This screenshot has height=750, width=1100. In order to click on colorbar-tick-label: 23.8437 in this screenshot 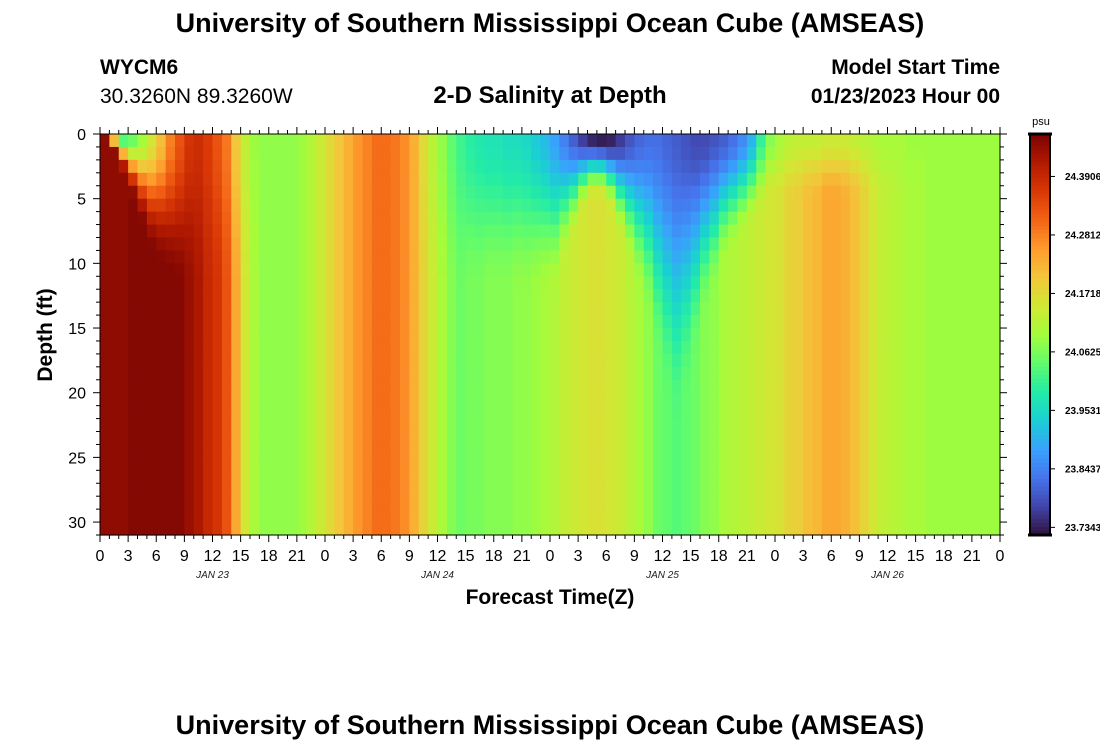, I will do `click(1082, 469)`.